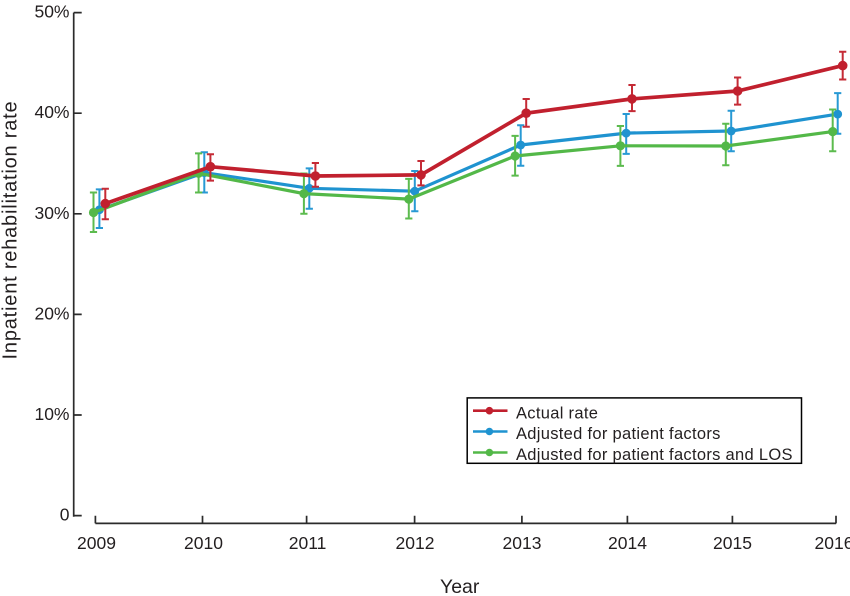  I want to click on svg-text: Actual rate, so click(557, 413).